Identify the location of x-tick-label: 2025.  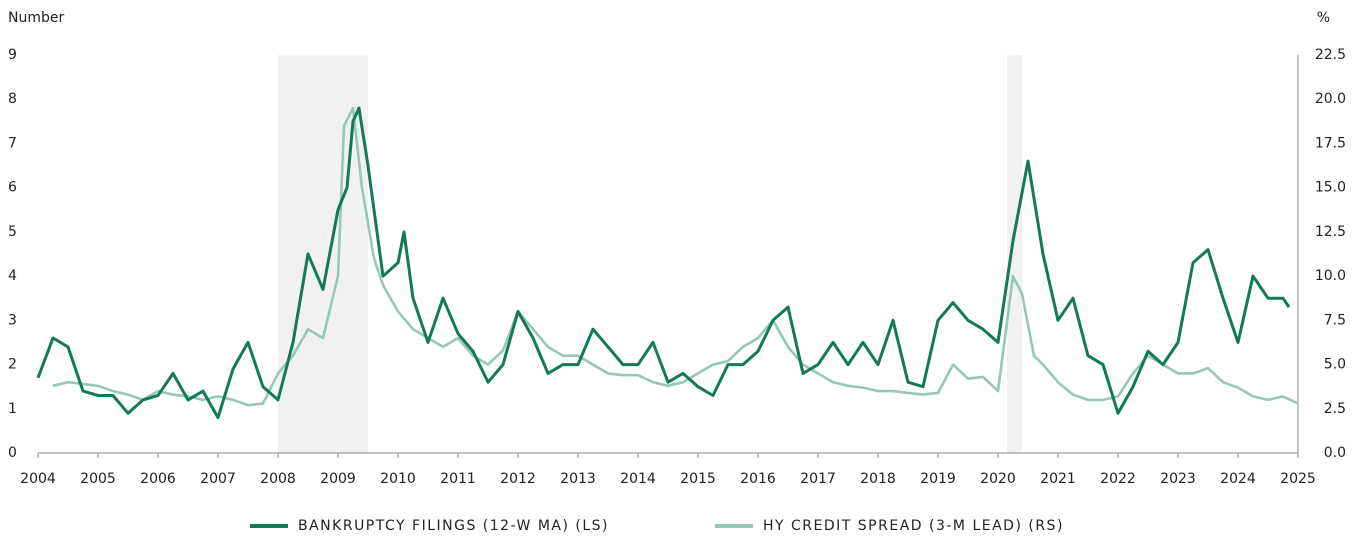
(1298, 479).